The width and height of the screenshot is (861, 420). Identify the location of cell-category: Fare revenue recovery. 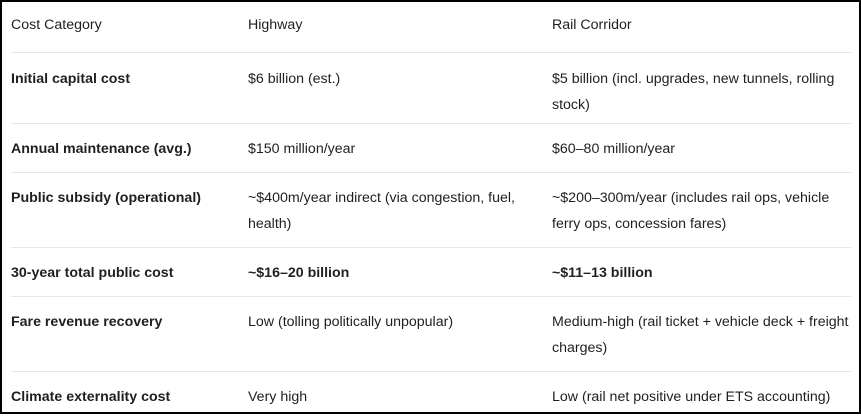
(129, 334).